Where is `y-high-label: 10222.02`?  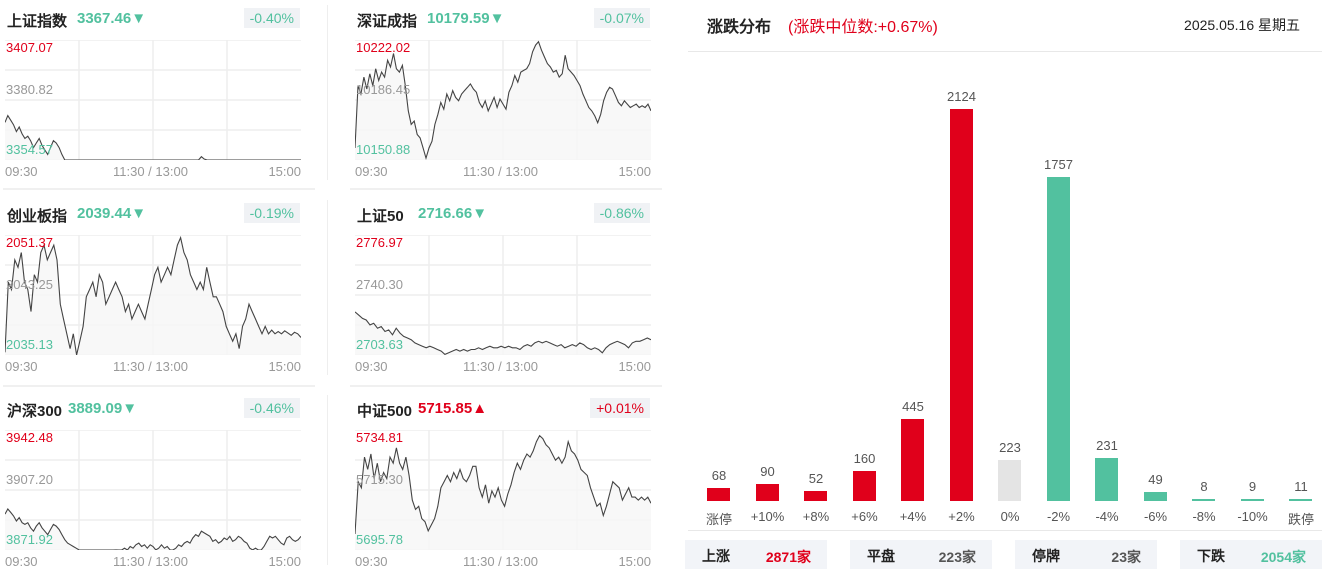 y-high-label: 10222.02 is located at coordinates (383, 47).